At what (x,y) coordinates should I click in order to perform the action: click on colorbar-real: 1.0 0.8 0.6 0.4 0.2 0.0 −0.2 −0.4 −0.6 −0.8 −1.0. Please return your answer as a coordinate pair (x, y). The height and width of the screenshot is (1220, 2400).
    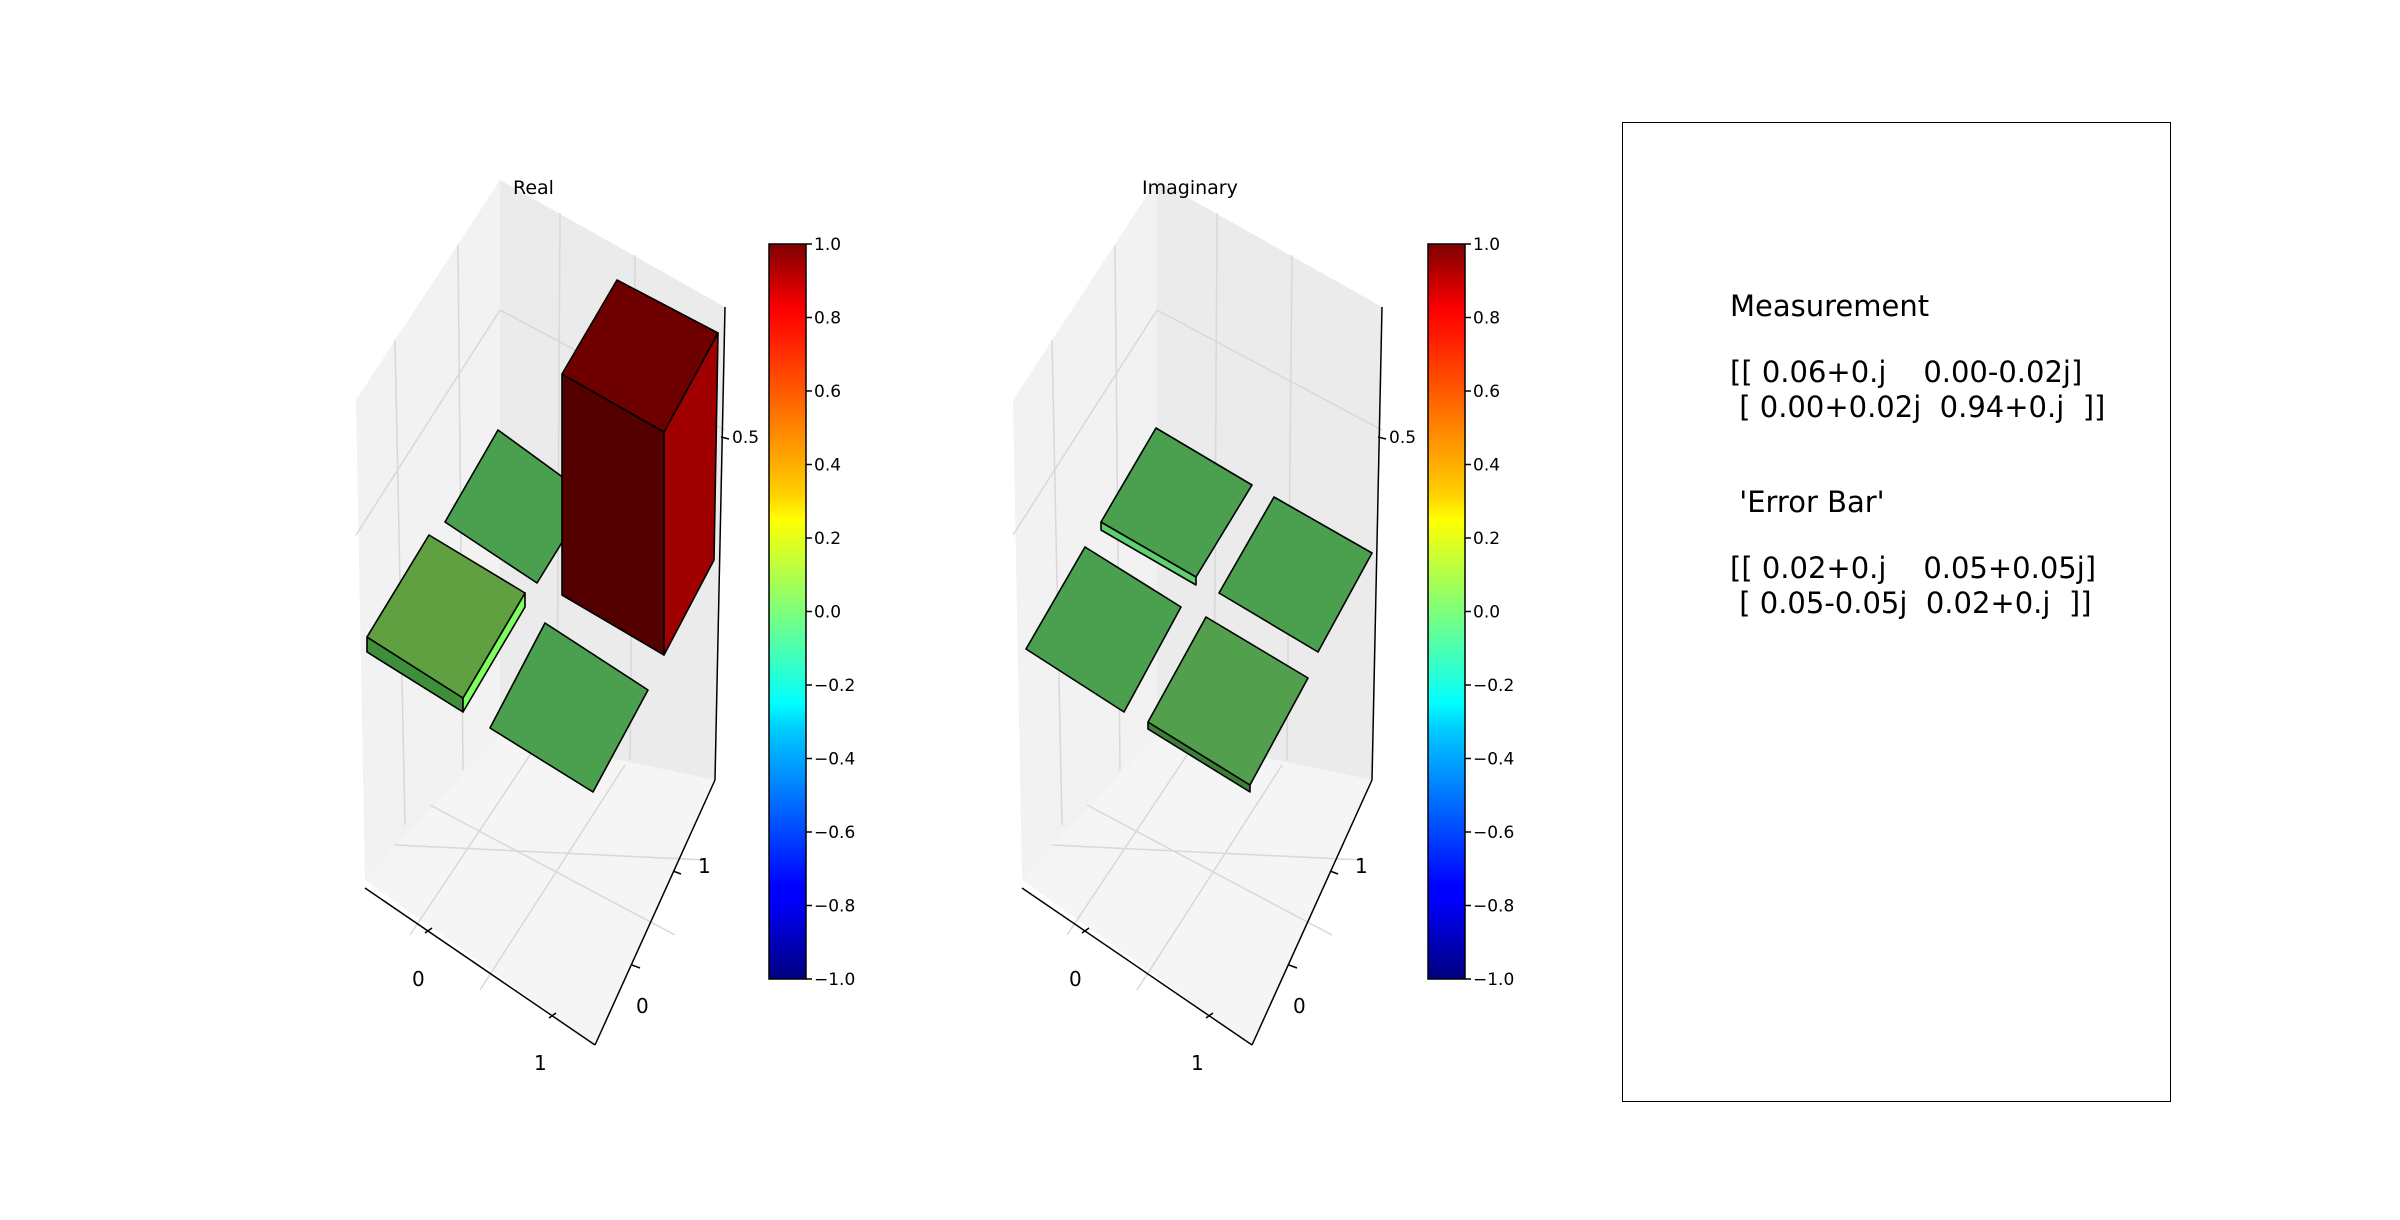
    Looking at the image, I should click on (811, 612).